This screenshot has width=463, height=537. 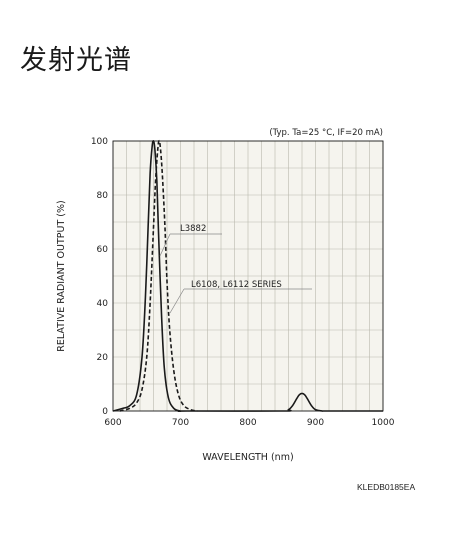 What do you see at coordinates (193, 229) in the screenshot?
I see `series-name-l3882: L3882` at bounding box center [193, 229].